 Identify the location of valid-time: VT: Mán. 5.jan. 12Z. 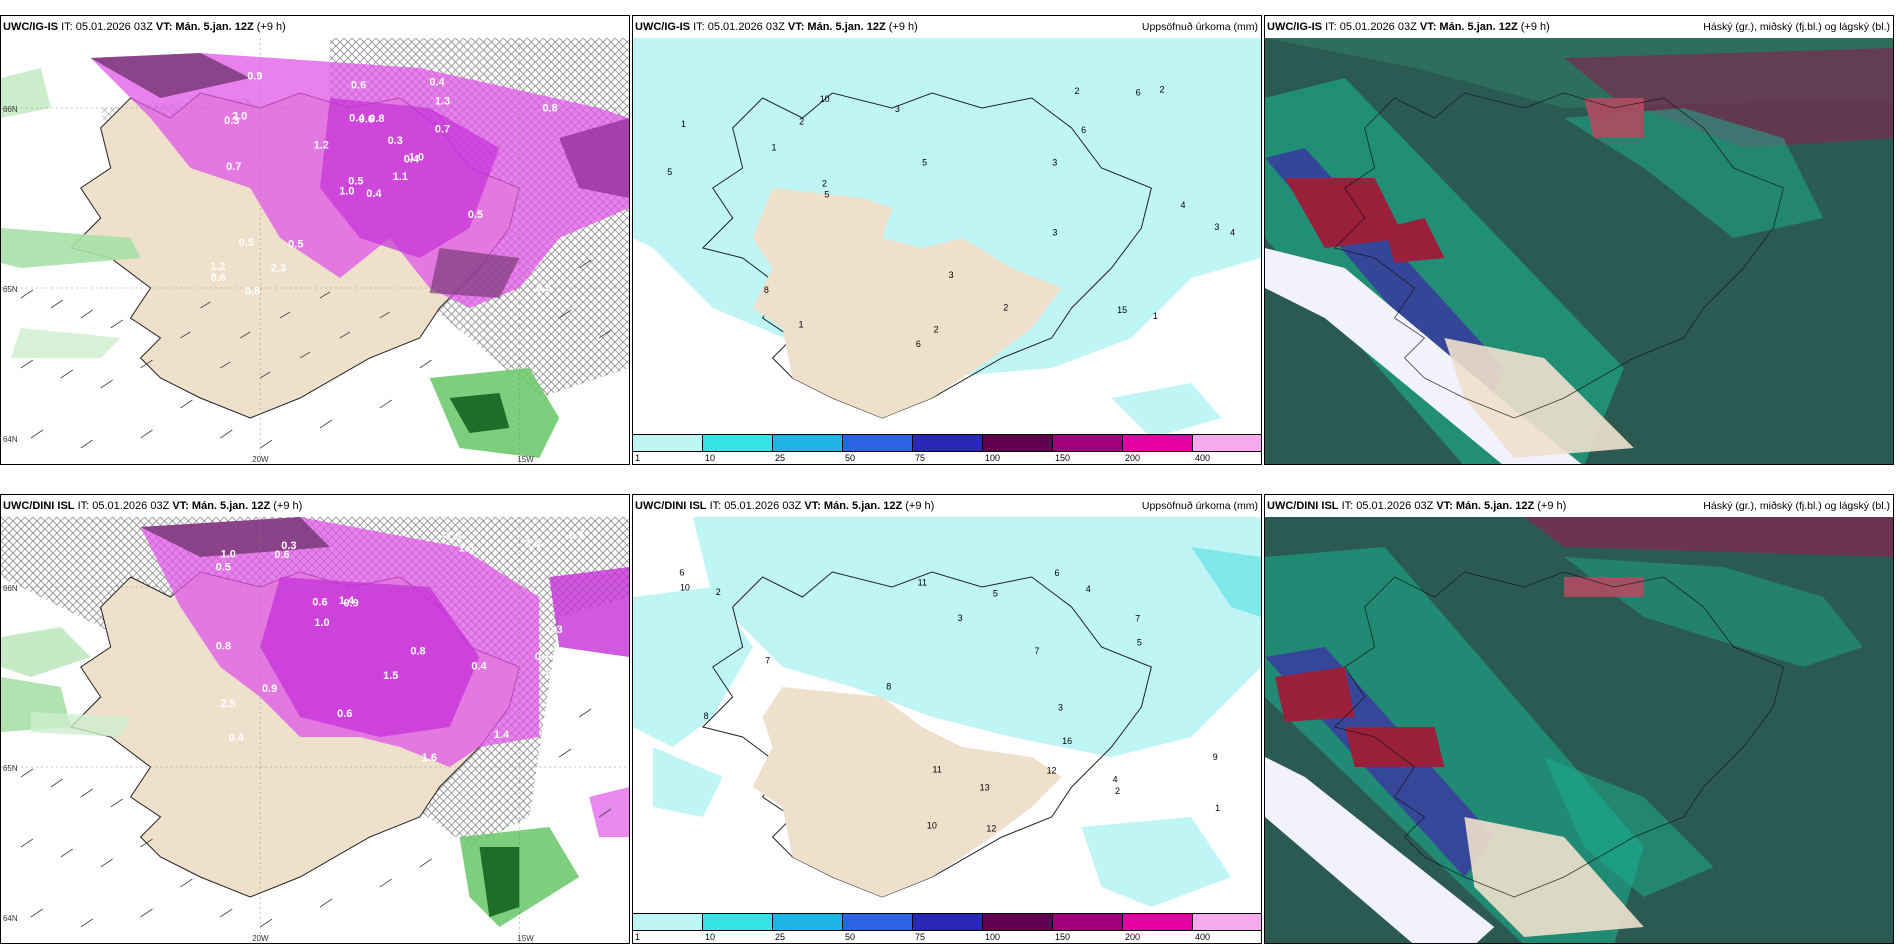
(1468, 27).